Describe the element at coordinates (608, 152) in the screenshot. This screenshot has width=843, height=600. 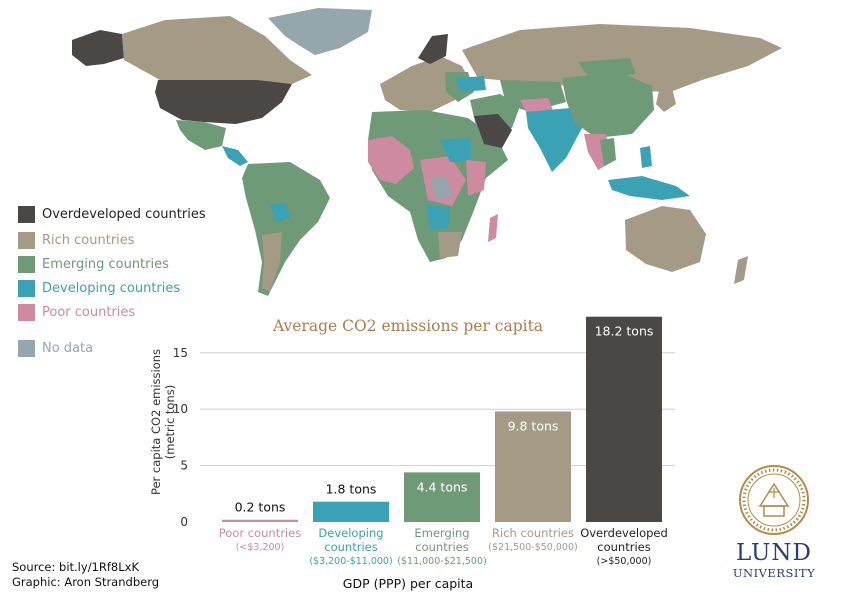
I see `map-thailand` at that location.